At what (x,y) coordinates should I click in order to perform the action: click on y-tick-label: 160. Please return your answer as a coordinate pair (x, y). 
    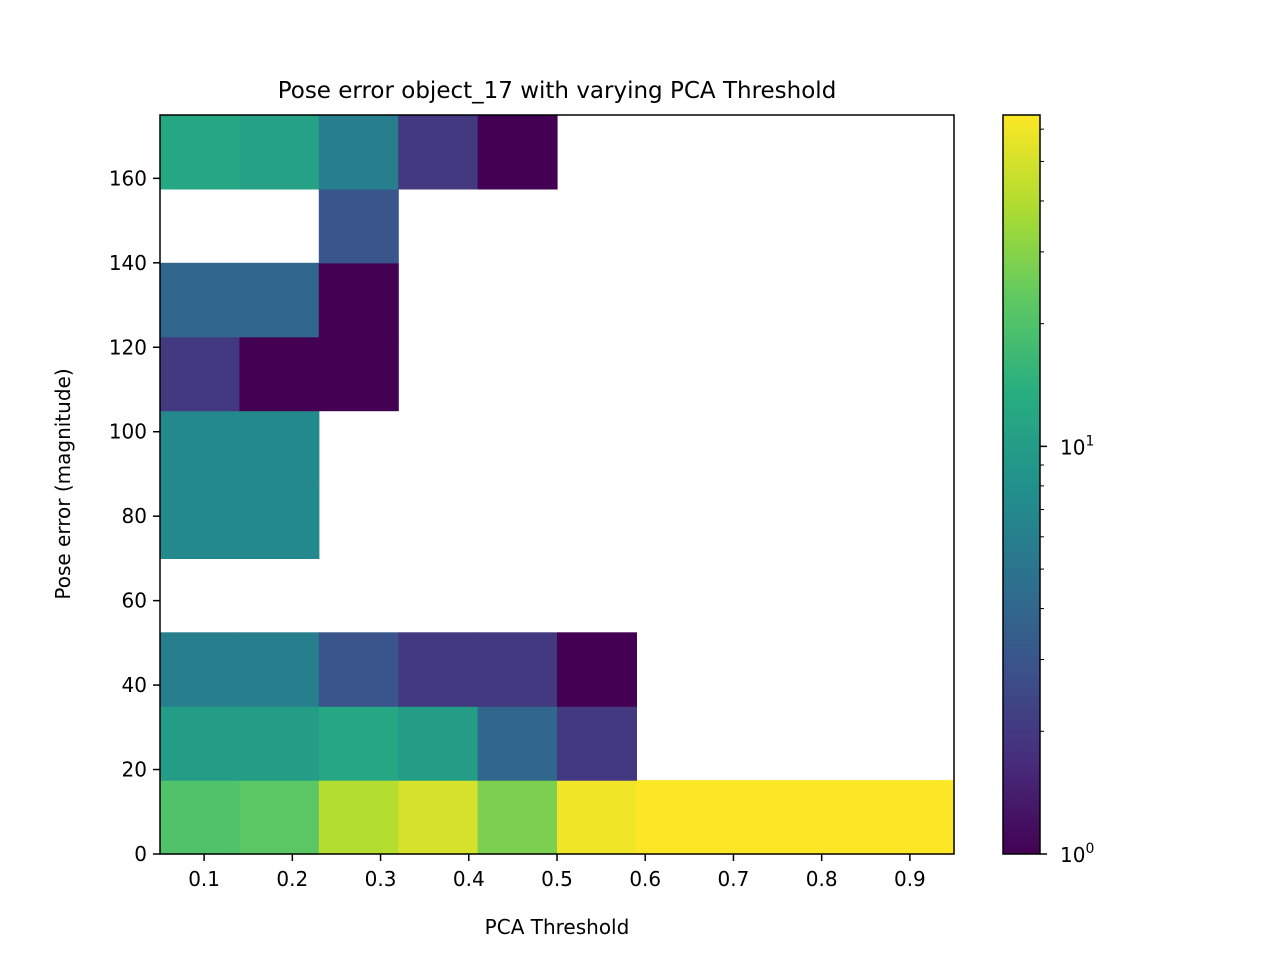
    Looking at the image, I should click on (128, 178).